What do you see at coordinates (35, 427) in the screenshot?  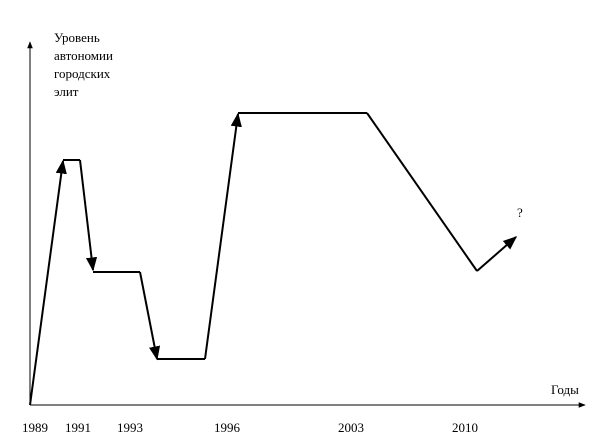 I see `year-label: 1989` at bounding box center [35, 427].